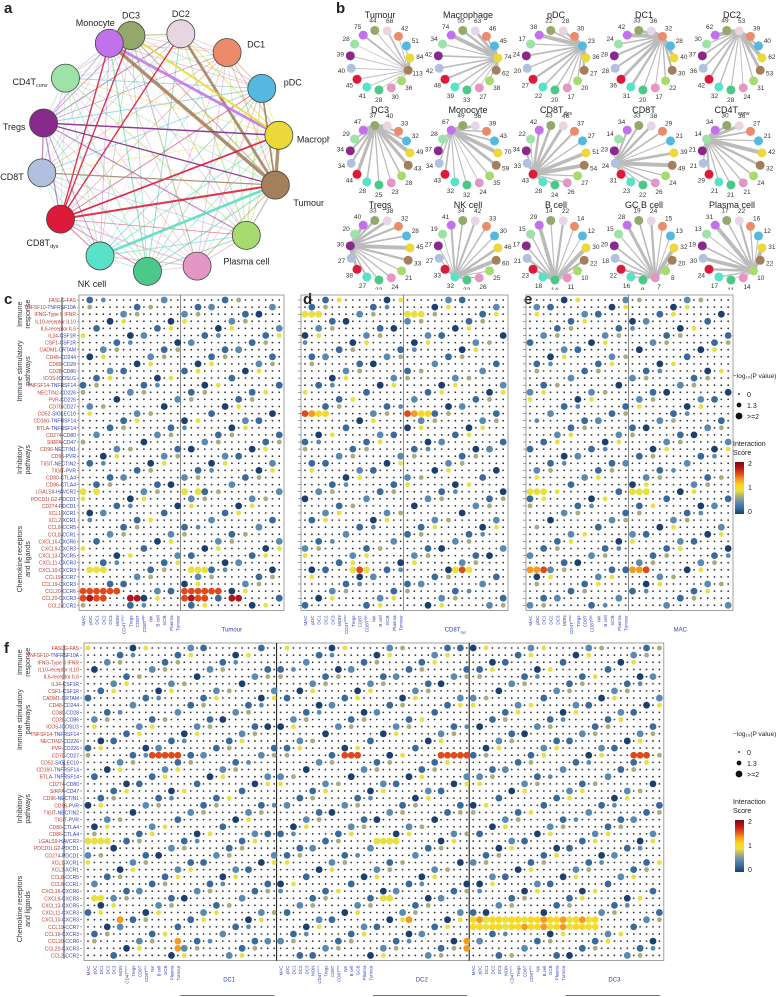 The height and width of the screenshot is (997, 780). I want to click on mini-node-count: 23, so click(526, 276).